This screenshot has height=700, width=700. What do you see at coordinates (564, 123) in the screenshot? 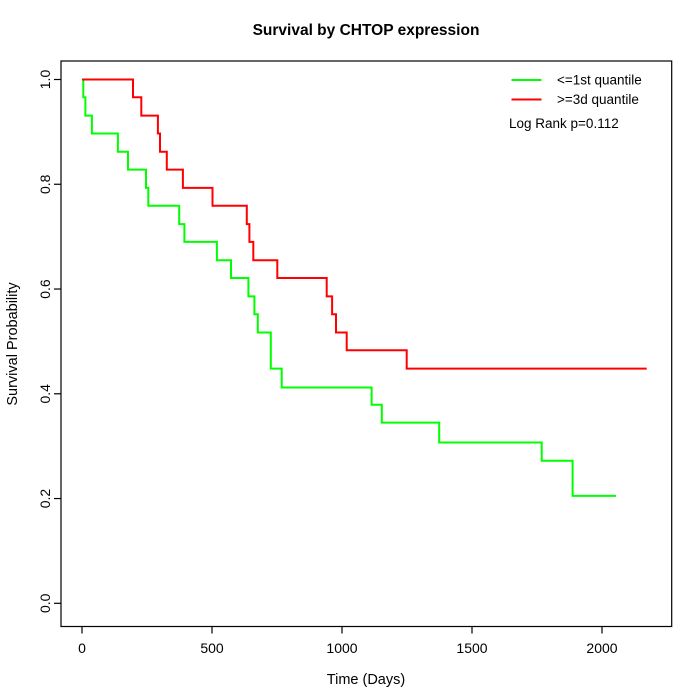
I see `log-rank-pvalue: Log Rank p=0.112` at bounding box center [564, 123].